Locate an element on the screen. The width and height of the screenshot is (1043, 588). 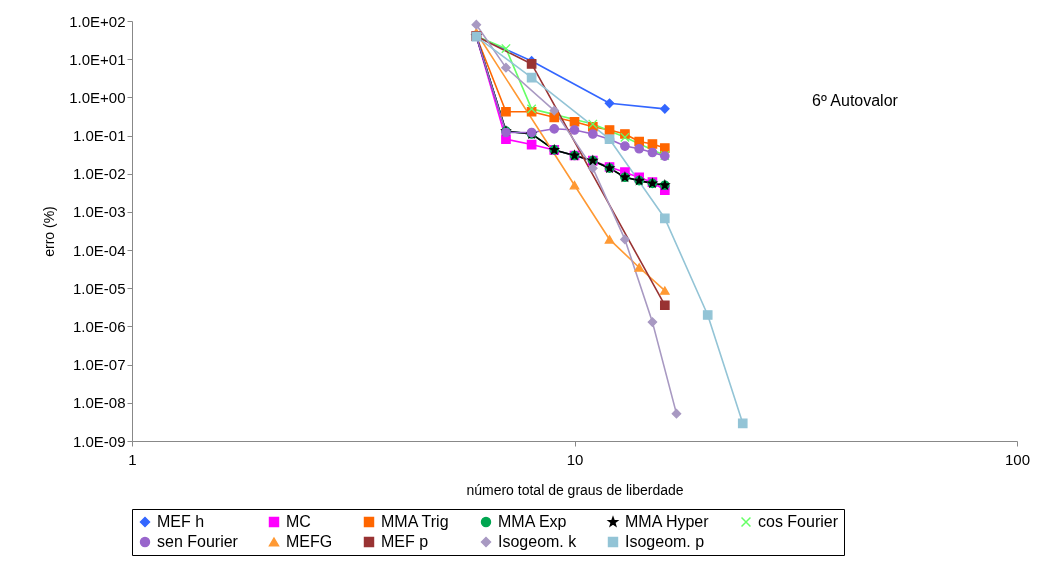
y-tick-label: 1.0E-06 is located at coordinates (99, 326).